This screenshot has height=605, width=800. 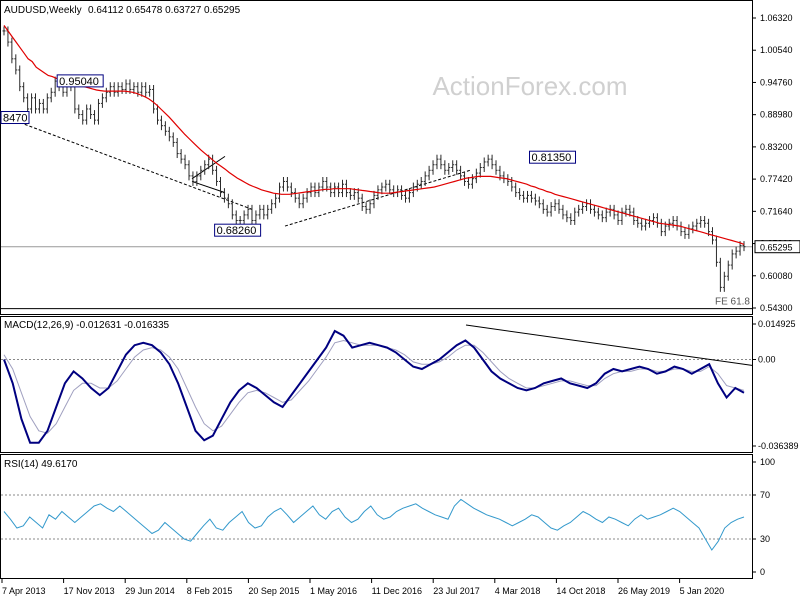 What do you see at coordinates (41, 464) in the screenshot?
I see `rsi-label: RSI(14) 49.6170` at bounding box center [41, 464].